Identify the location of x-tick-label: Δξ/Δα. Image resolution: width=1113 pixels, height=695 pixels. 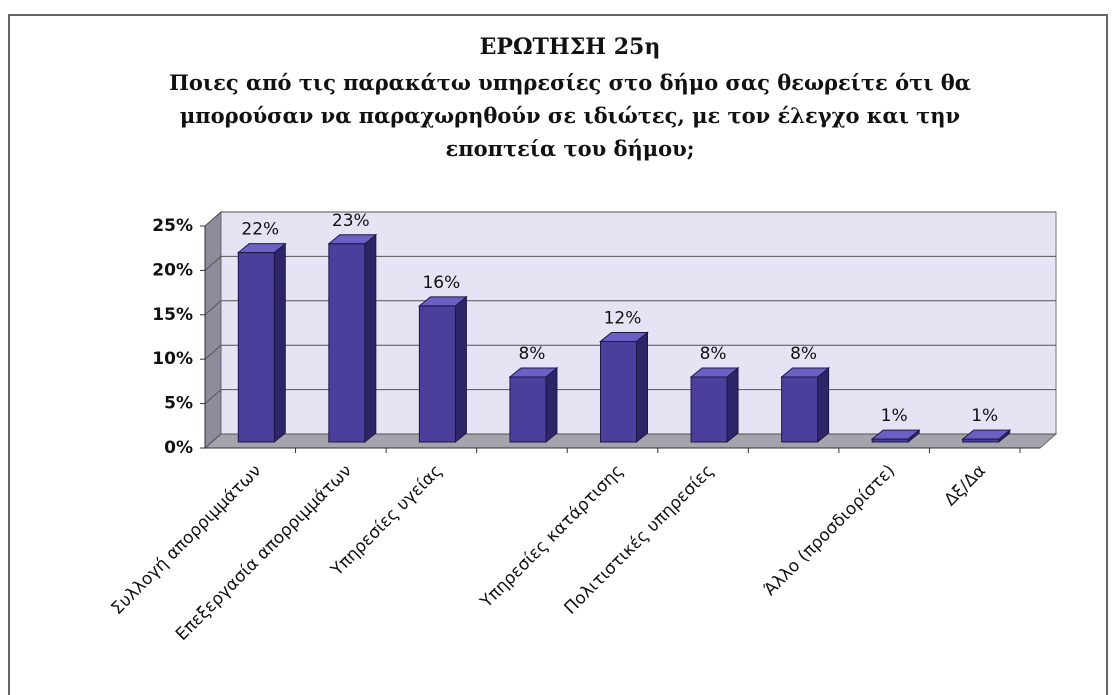
(965, 485).